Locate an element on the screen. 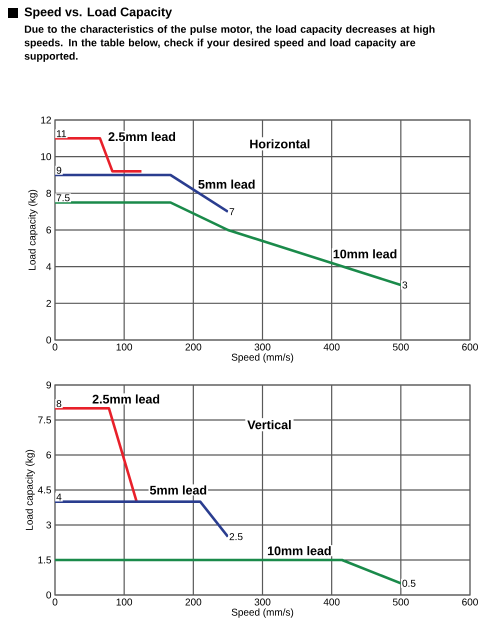  y-tick-label: 3 is located at coordinates (49, 525).